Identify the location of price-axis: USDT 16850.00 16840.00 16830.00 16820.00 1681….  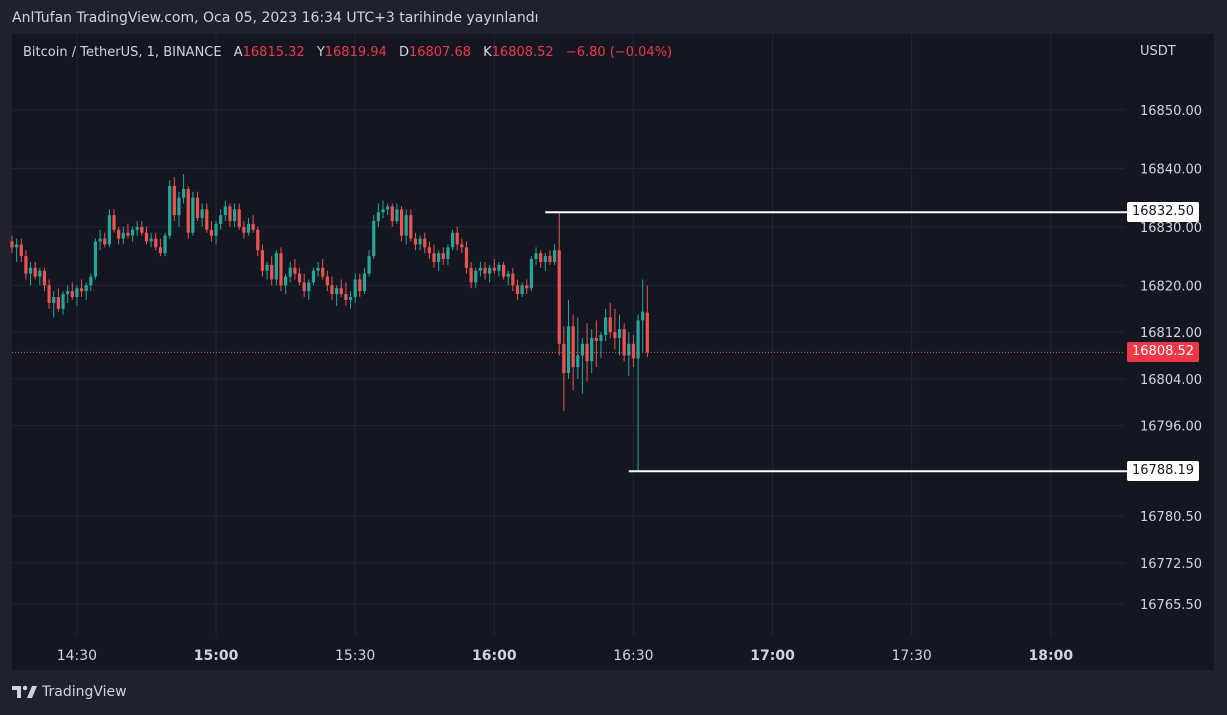
(1171, 328).